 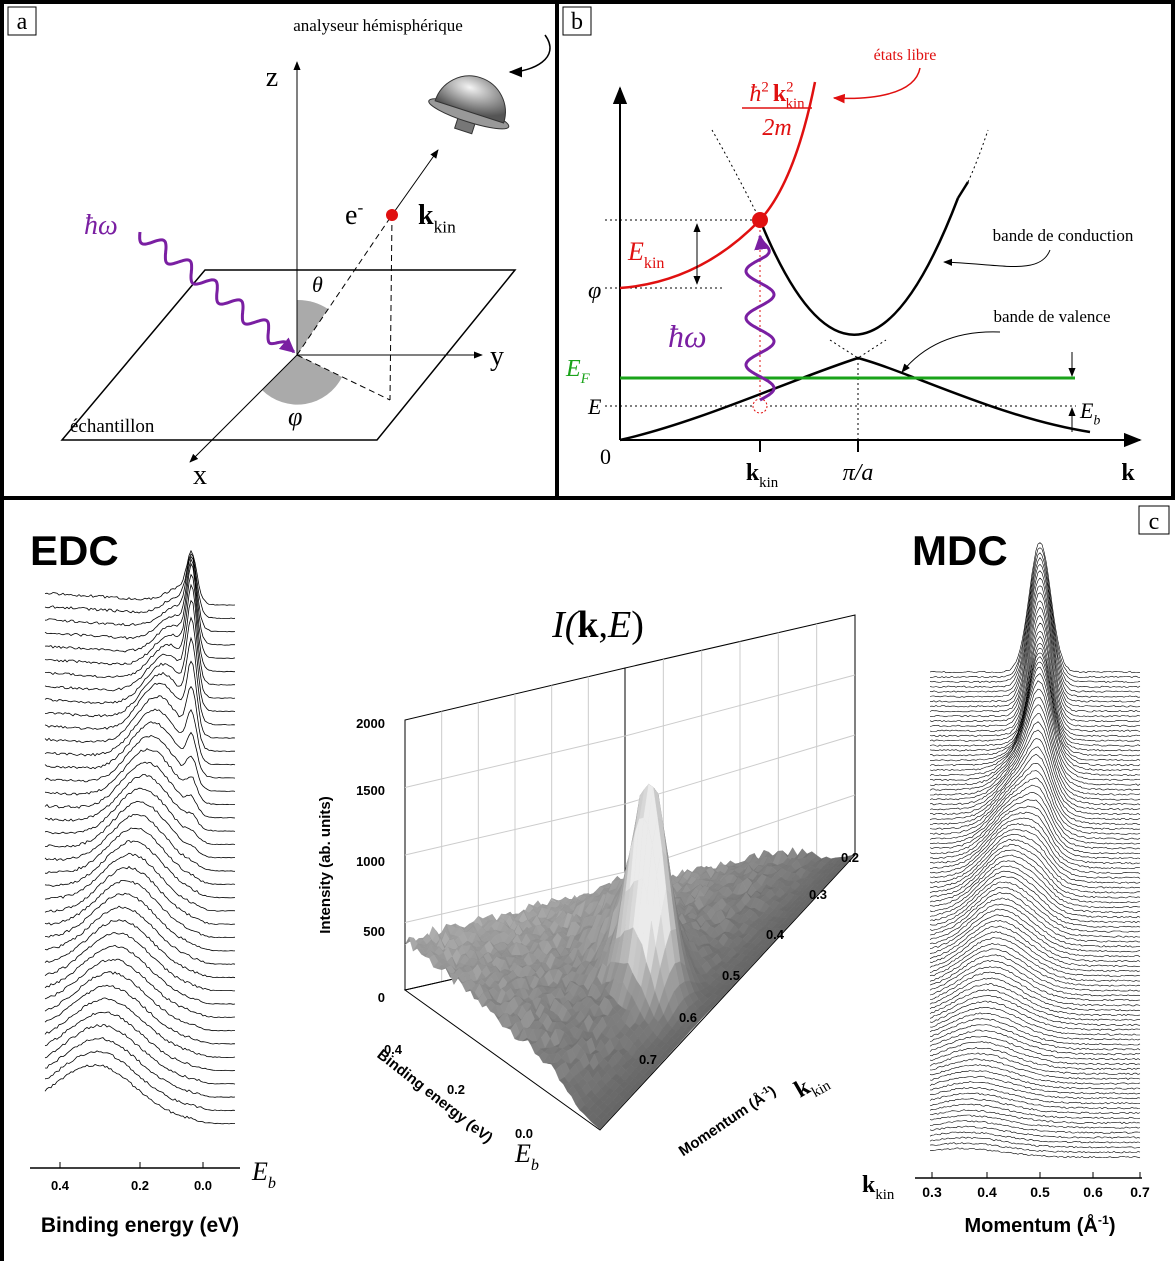 What do you see at coordinates (789, 87) in the screenshot?
I see `text-part: 2` at bounding box center [789, 87].